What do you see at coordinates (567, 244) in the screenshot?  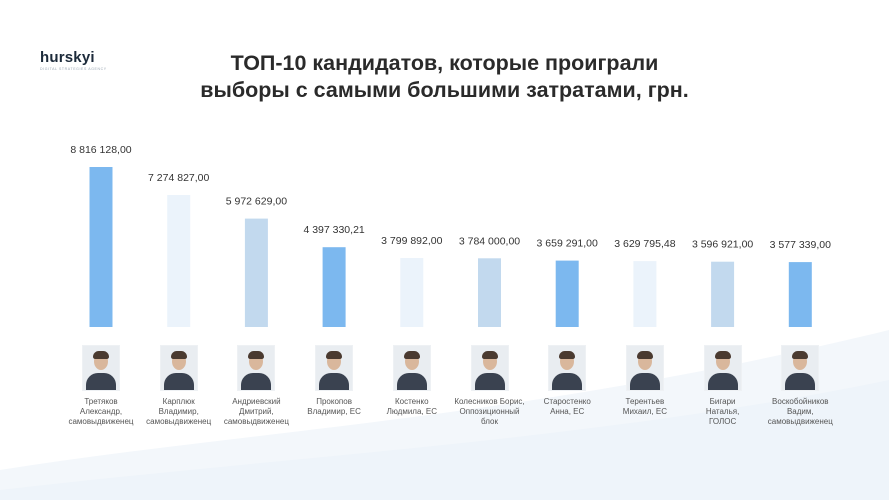 I see `data-label-7: 3 659 291,00` at bounding box center [567, 244].